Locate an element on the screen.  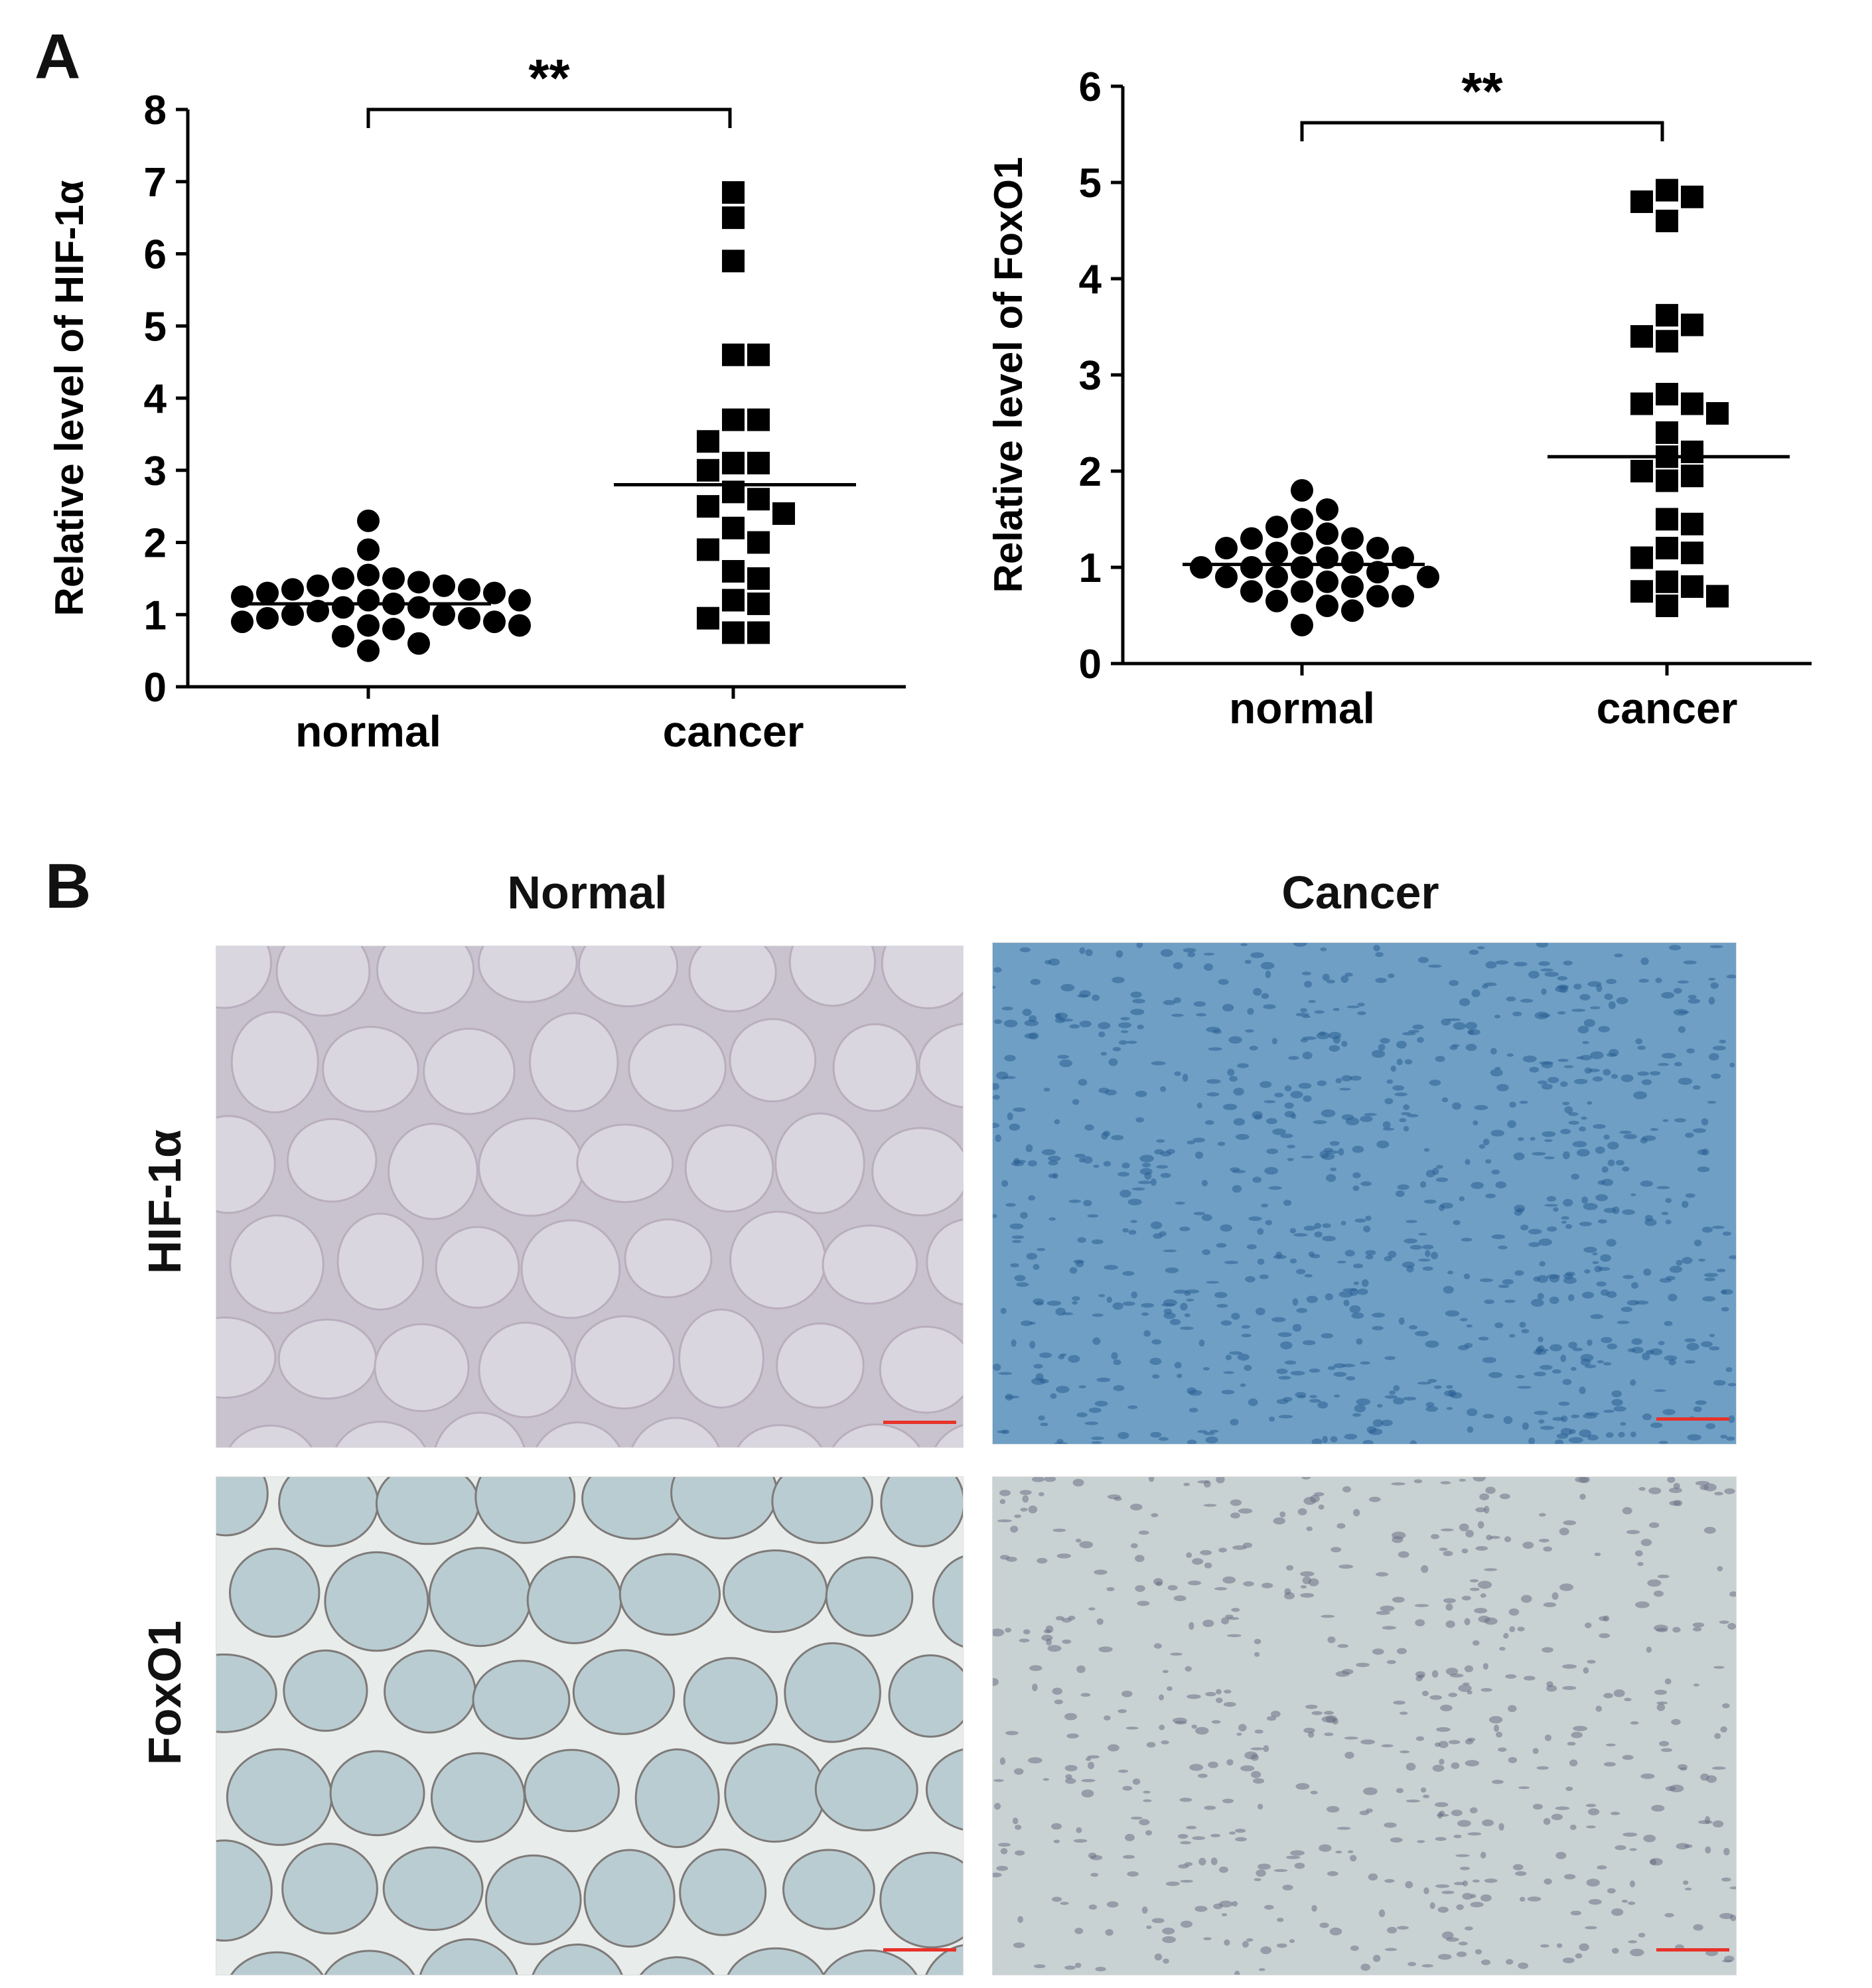
x-category-label: cancer is located at coordinates (733, 731).